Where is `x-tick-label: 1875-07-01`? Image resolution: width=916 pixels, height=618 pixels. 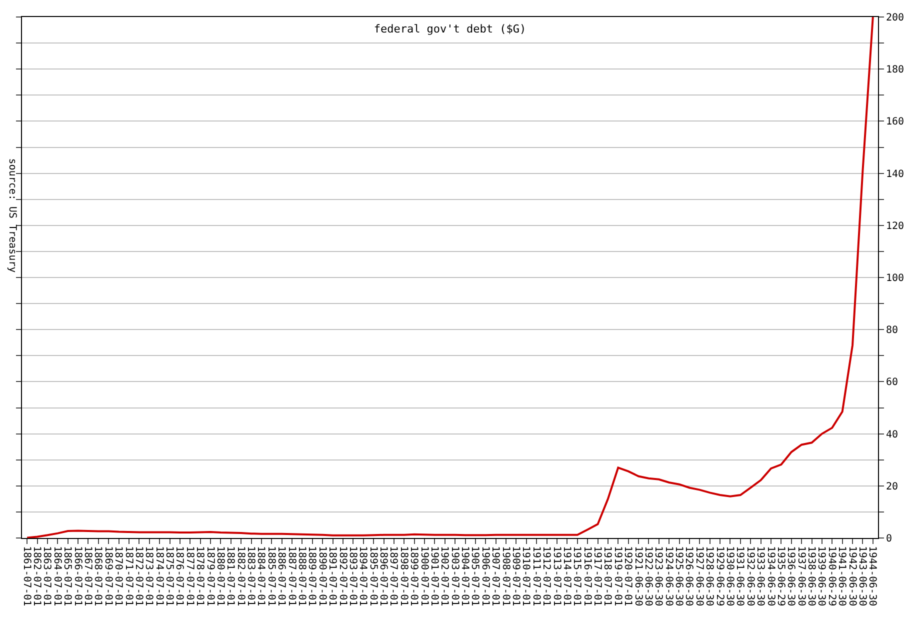 x-tick-label: 1875-07-01 is located at coordinates (169, 576).